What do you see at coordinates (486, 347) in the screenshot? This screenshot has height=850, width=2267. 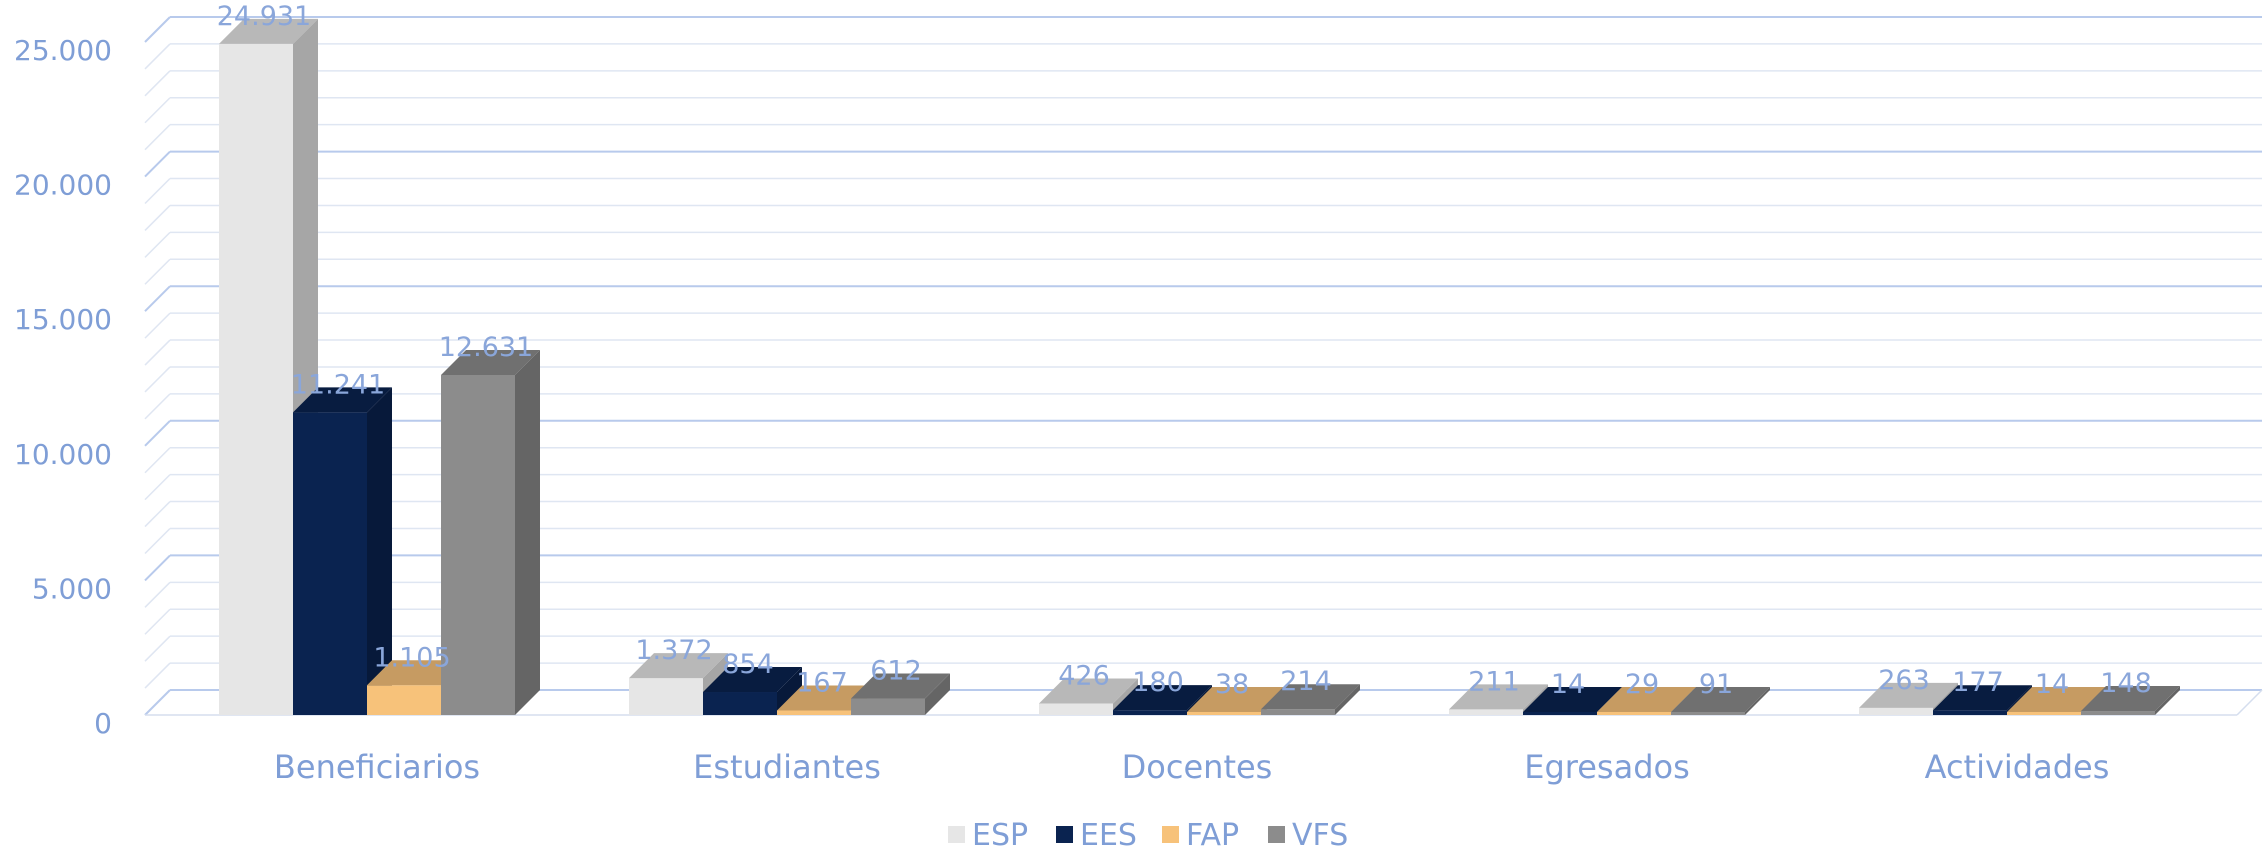 I see `data-label: 12.631` at bounding box center [486, 347].